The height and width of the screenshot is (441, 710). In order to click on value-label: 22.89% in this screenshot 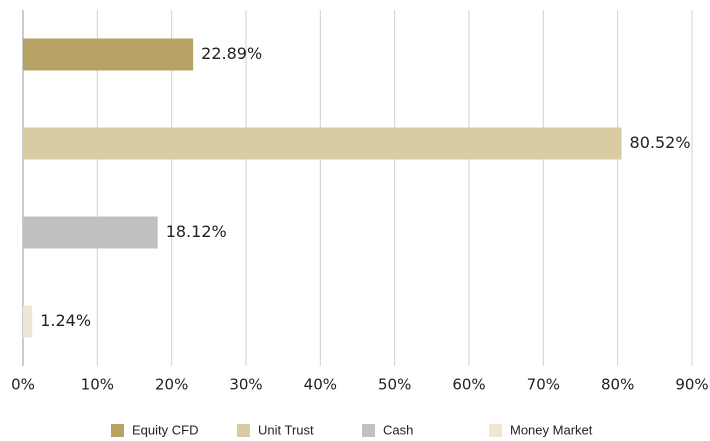, I will do `click(231, 53)`.